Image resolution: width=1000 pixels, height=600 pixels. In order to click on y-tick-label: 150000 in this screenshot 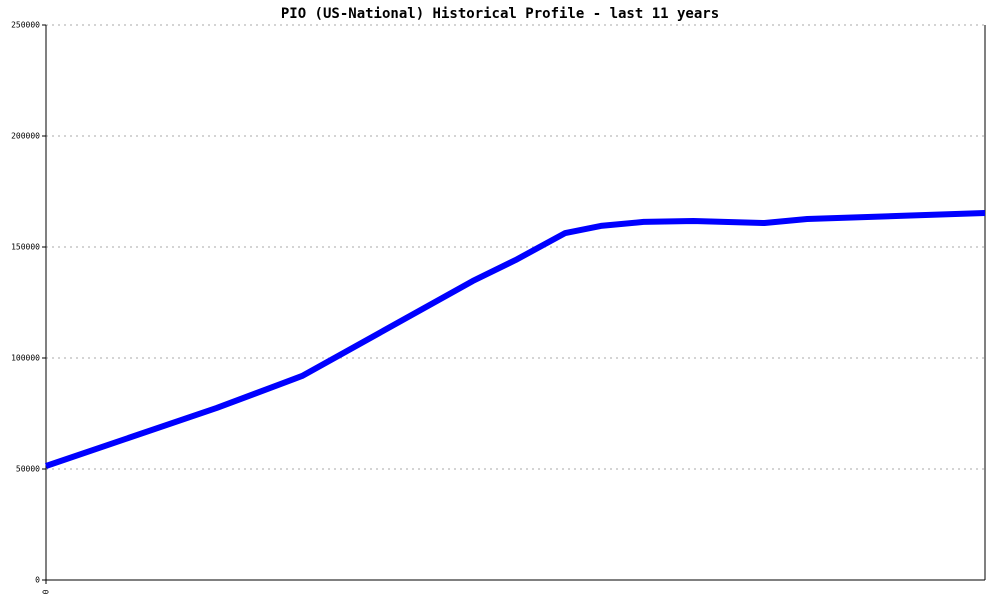, I will do `click(25, 247)`.